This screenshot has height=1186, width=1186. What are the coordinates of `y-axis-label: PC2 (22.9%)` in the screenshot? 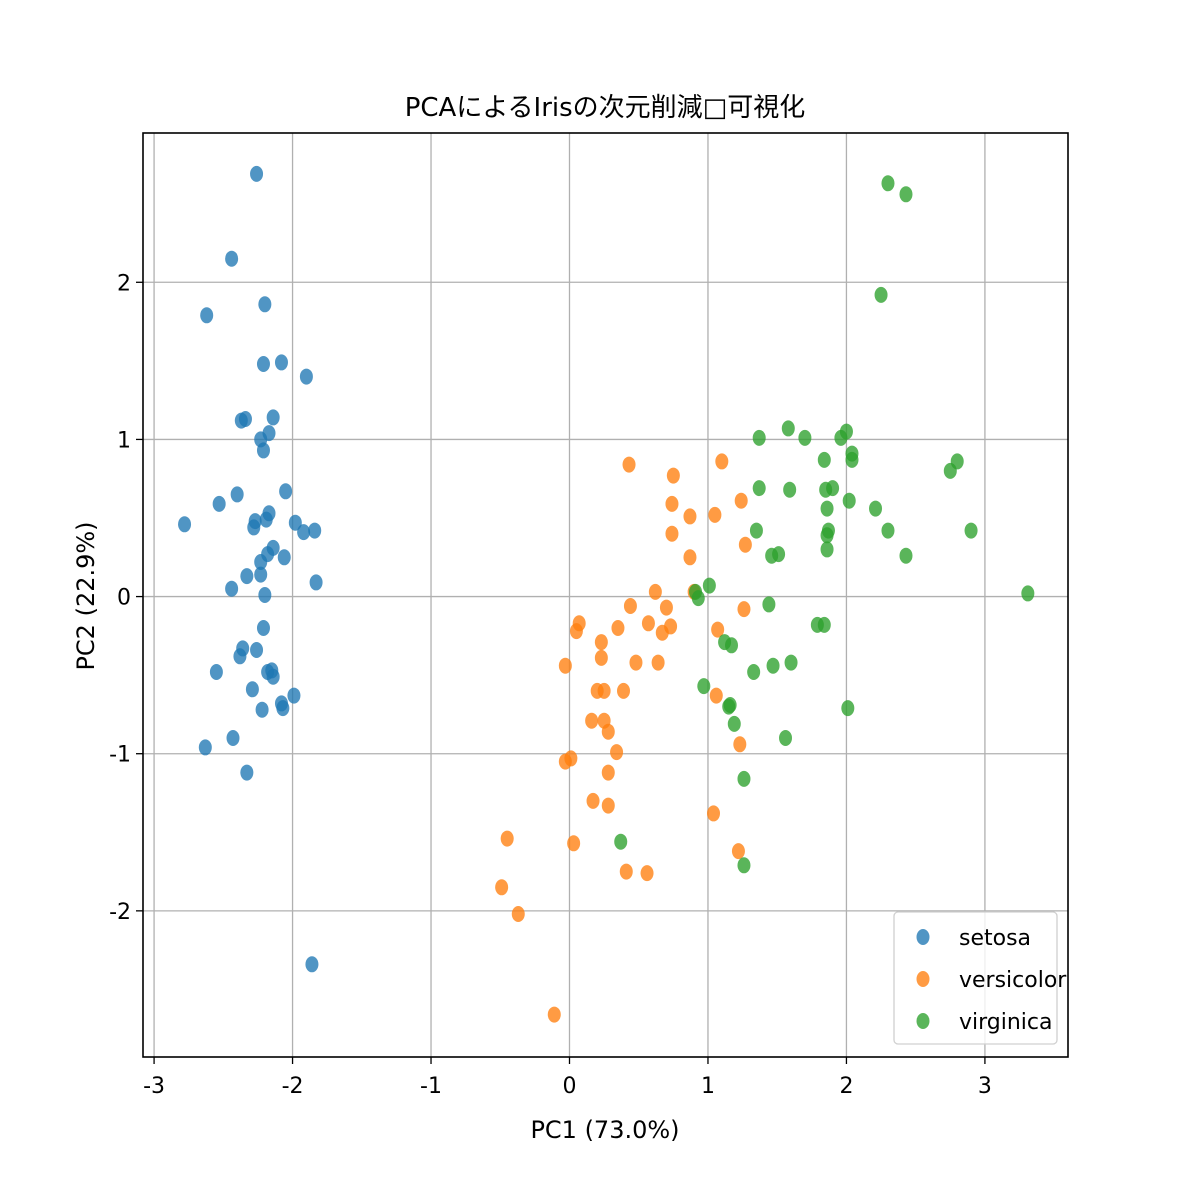 It's located at (86, 595).